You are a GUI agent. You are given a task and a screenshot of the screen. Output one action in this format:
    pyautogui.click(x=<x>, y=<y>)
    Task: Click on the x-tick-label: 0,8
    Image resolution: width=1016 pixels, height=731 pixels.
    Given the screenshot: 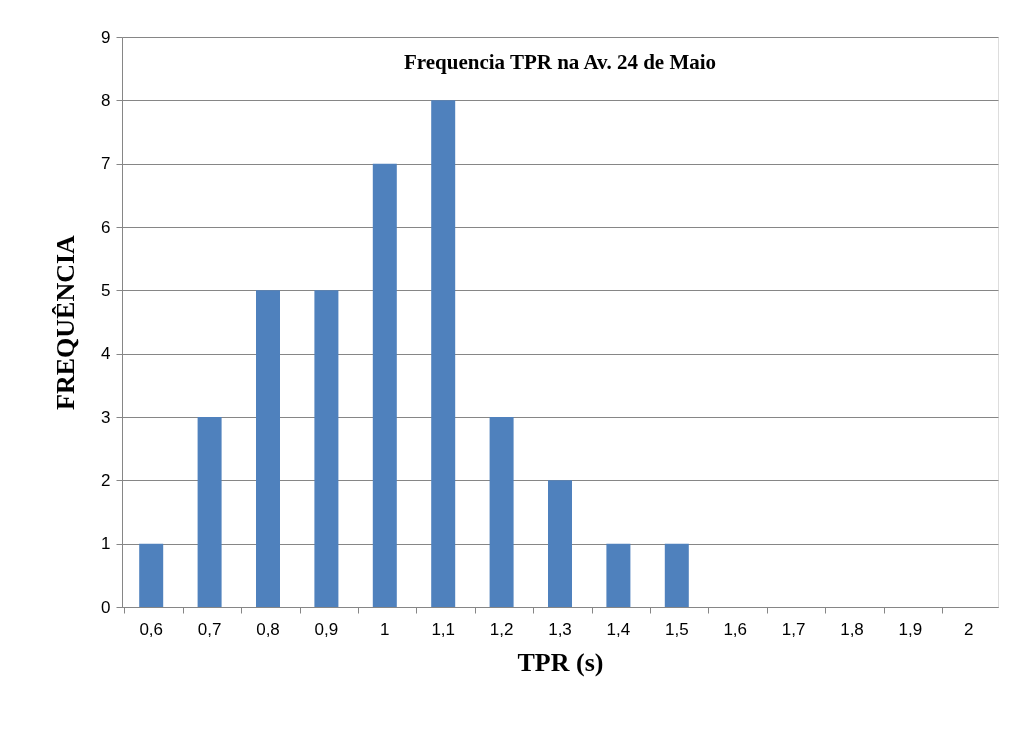 What is the action you would take?
    pyautogui.click(x=268, y=629)
    